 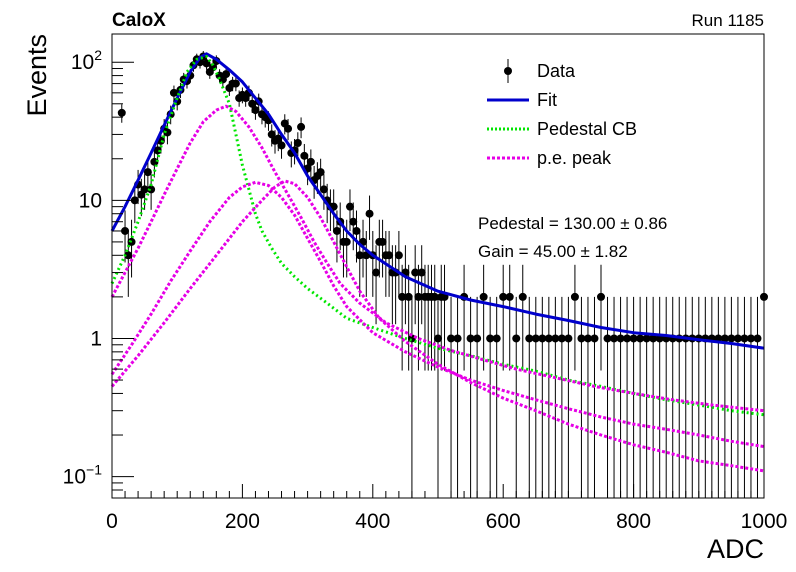 I want to click on legend-label: p.e. peak, so click(x=574, y=158).